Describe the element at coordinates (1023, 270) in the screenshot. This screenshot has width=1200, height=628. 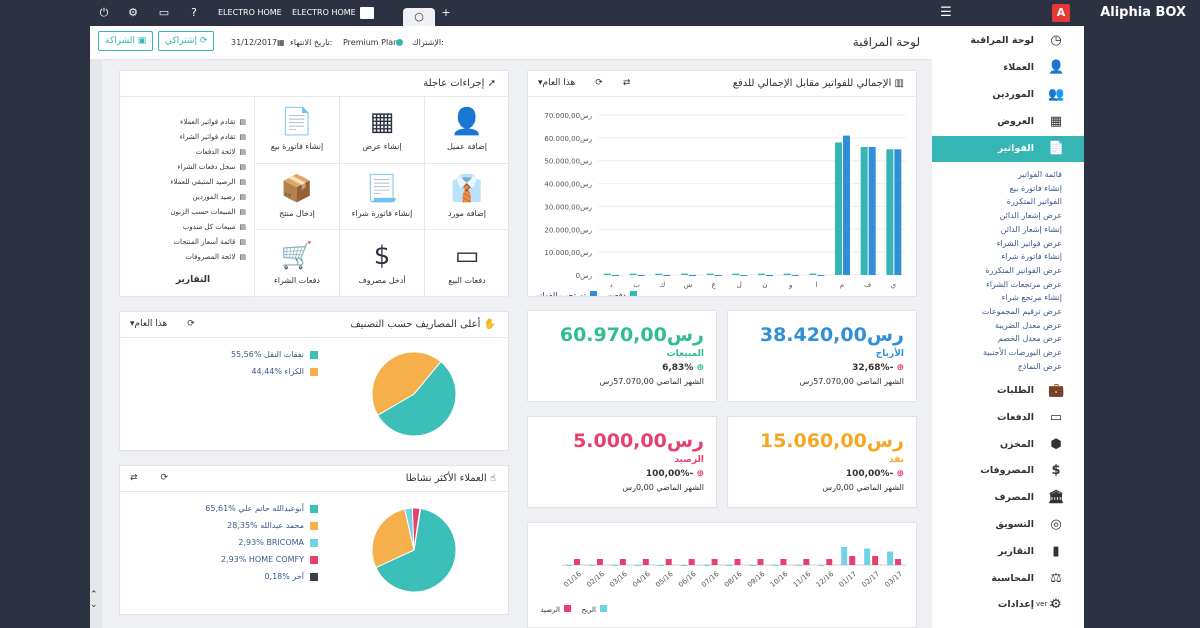
I see `invoice-sublink: عرض الفواتير المتكررة` at that location.